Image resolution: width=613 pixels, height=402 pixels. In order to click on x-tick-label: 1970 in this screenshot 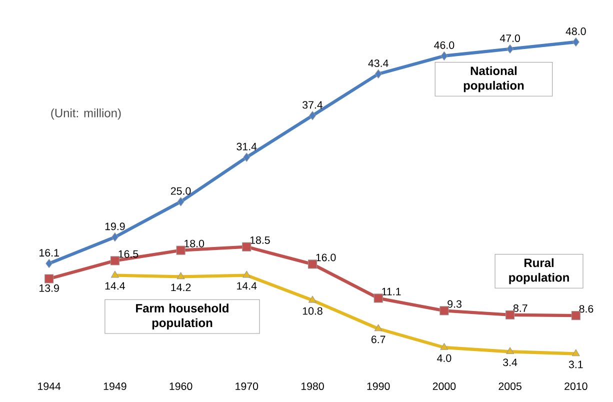, I will do `click(247, 386)`.